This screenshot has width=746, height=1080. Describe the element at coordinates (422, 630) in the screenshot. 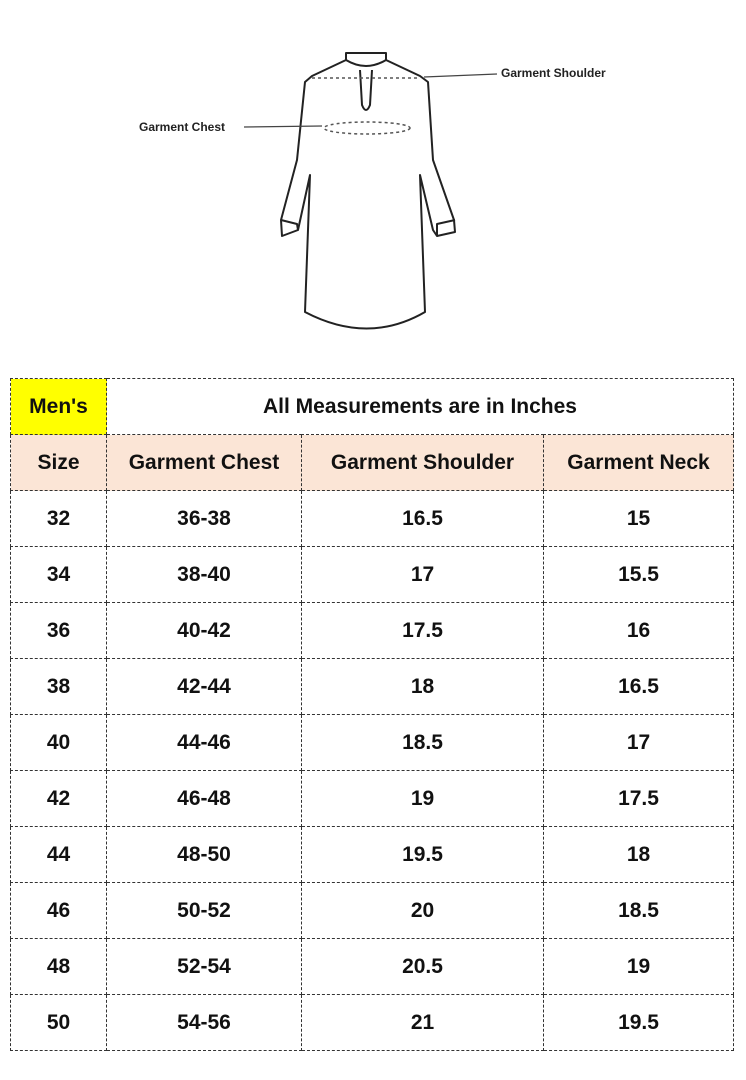

I see `cell-shoulder: 17.5` at that location.